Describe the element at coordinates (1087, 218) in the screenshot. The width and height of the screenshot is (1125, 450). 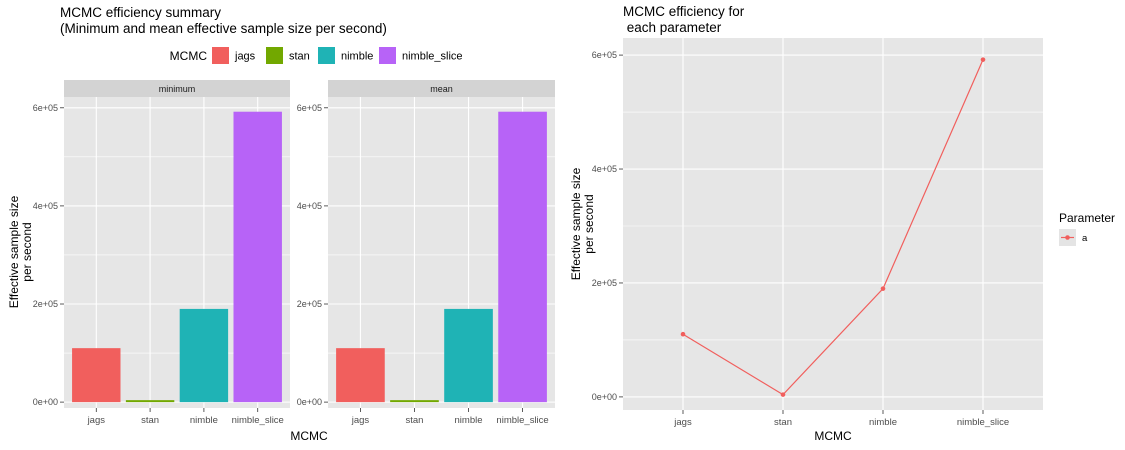
I see `legend-title: Parameter` at that location.